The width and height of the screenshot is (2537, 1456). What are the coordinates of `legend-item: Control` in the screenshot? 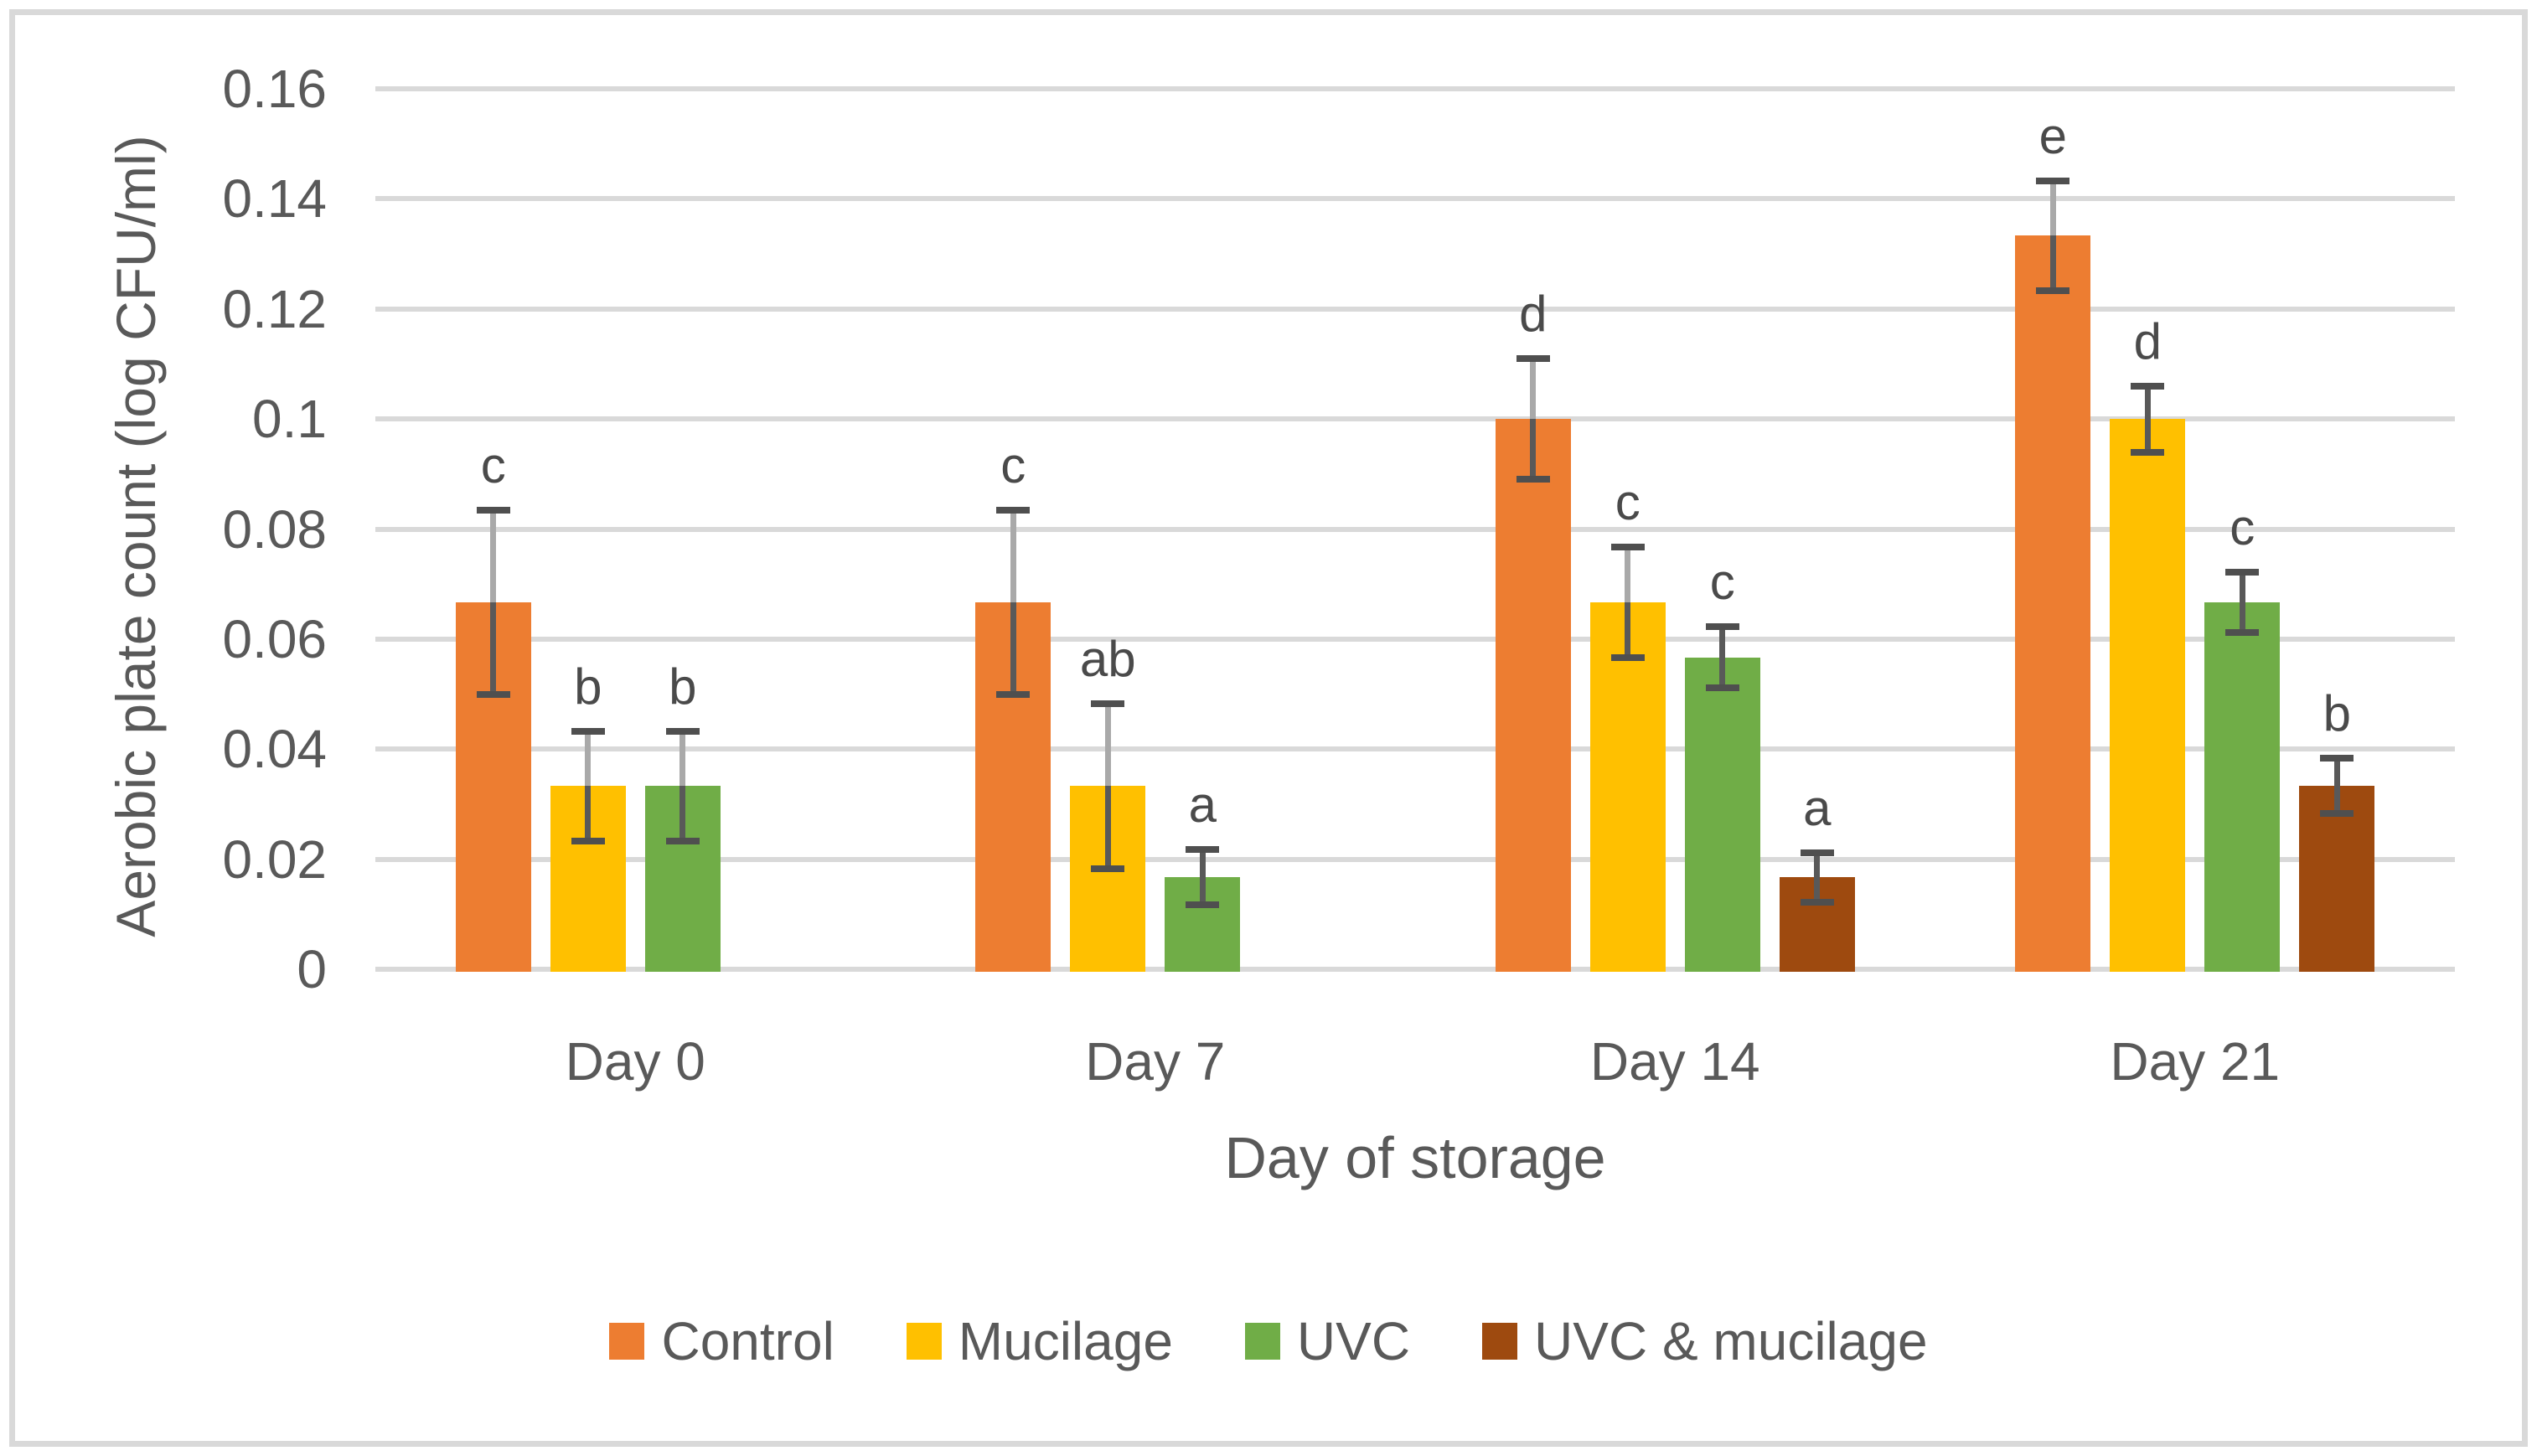 It's located at (721, 1341).